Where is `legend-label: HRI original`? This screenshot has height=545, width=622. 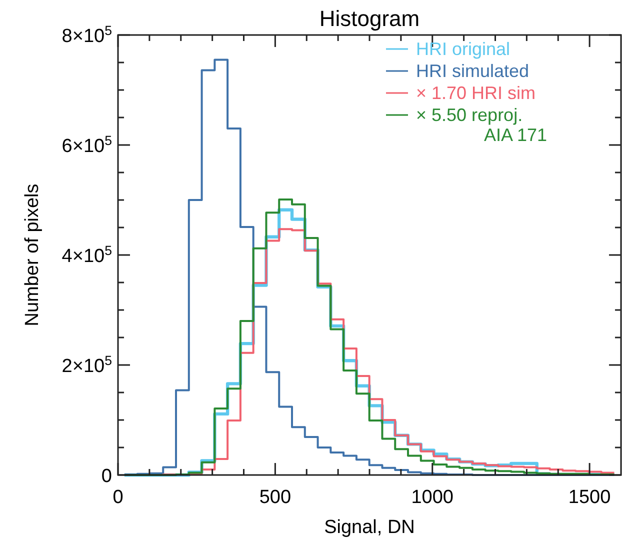 legend-label: HRI original is located at coordinates (463, 49).